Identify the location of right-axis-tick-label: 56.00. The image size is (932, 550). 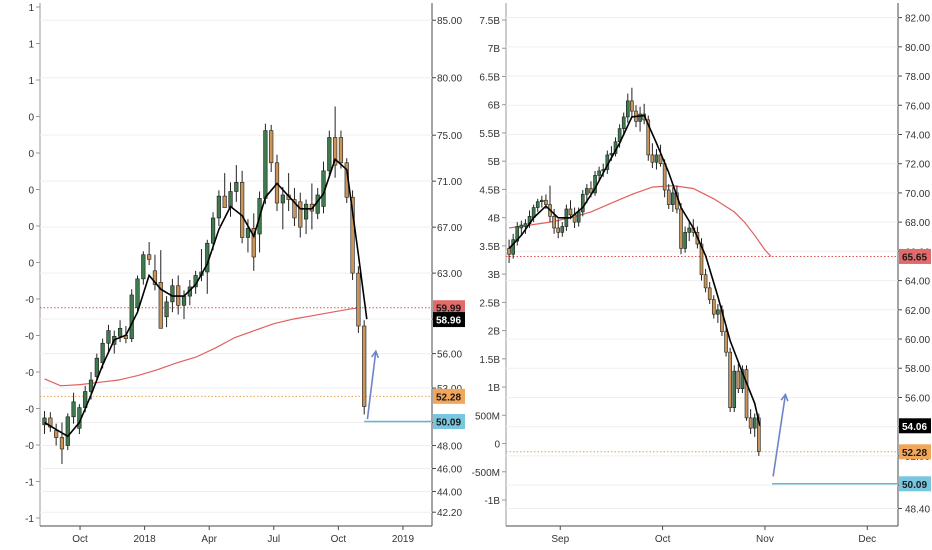
(449, 355).